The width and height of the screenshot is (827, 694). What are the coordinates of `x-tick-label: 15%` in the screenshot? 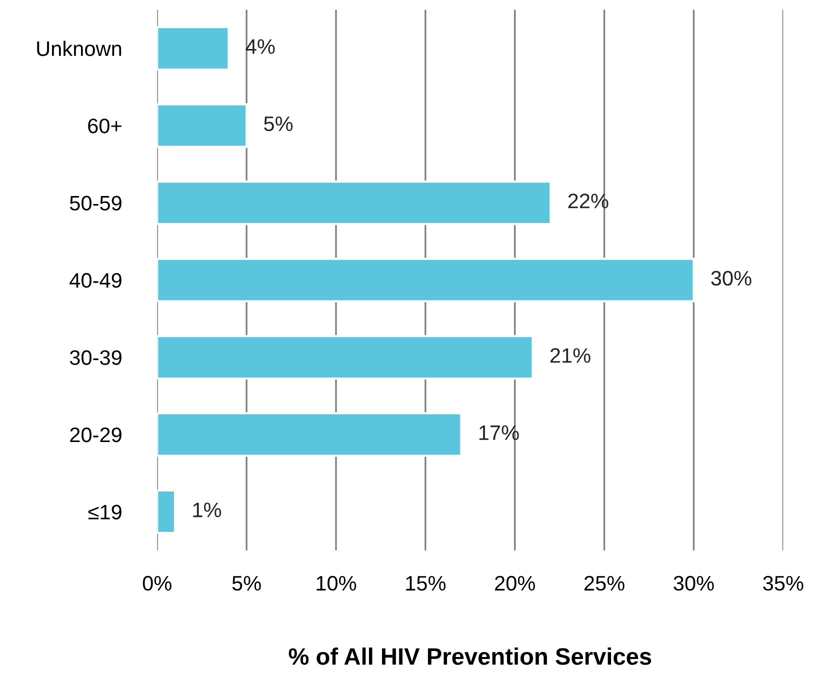 It's located at (426, 583).